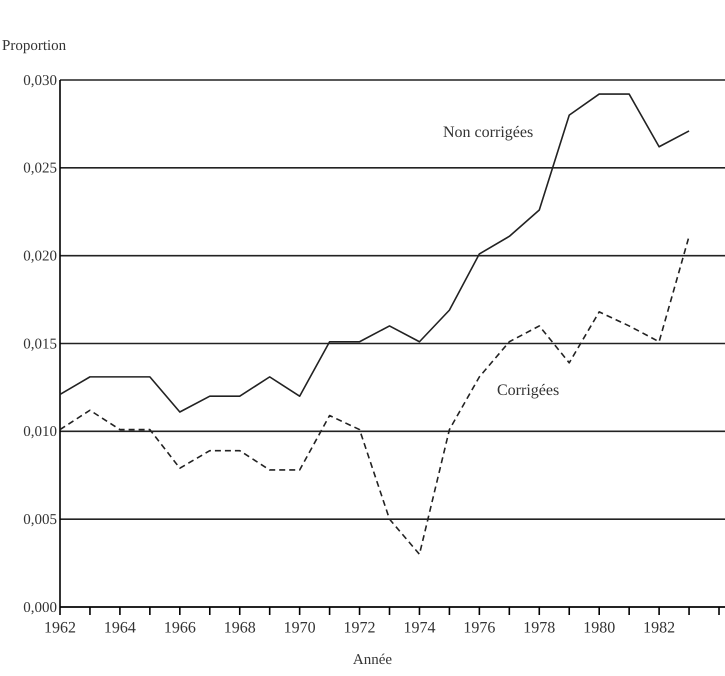  I want to click on x-tick-label: 1982, so click(659, 627).